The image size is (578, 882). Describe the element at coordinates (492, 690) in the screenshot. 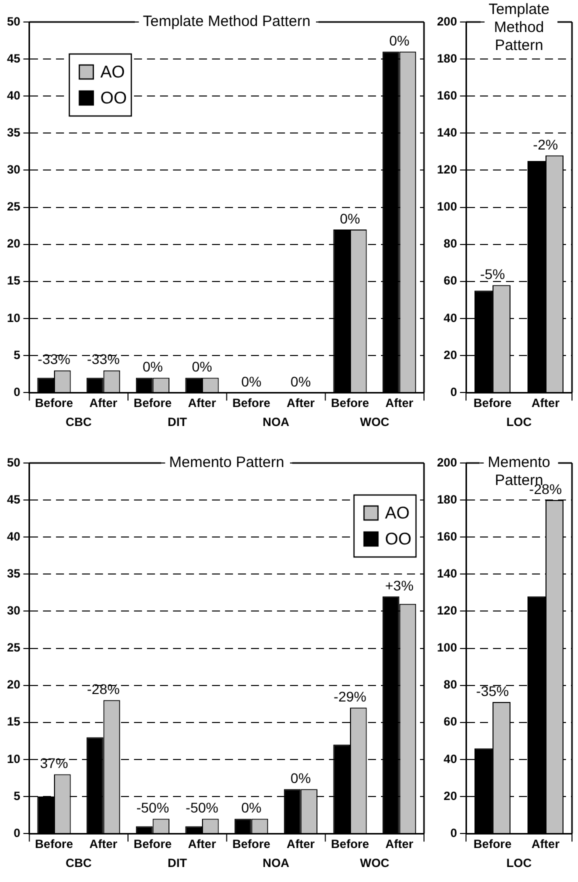

I see `annotation: -35%` at that location.